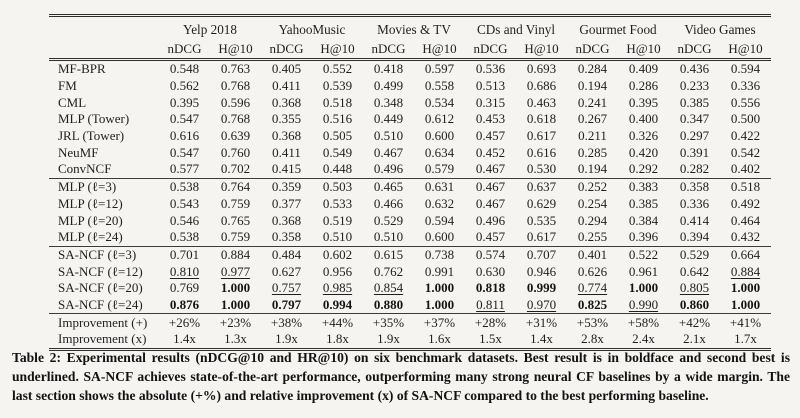 The height and width of the screenshot is (418, 800). I want to click on model-label: MLP (ℓ=3), so click(104, 186).